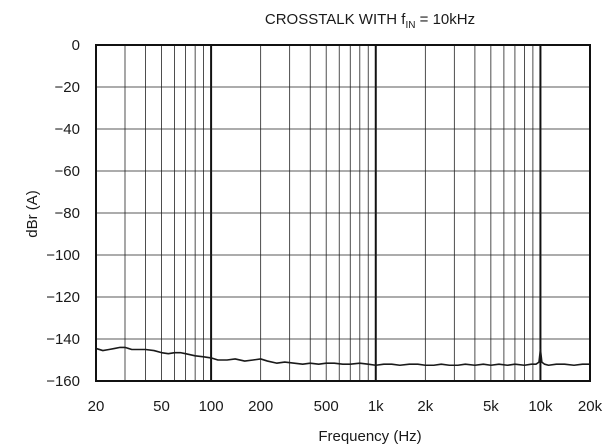 The width and height of the screenshot is (607, 448). Describe the element at coordinates (335, 19) in the screenshot. I see `chart-title-prefix: CROSSTALK WITH f` at that location.